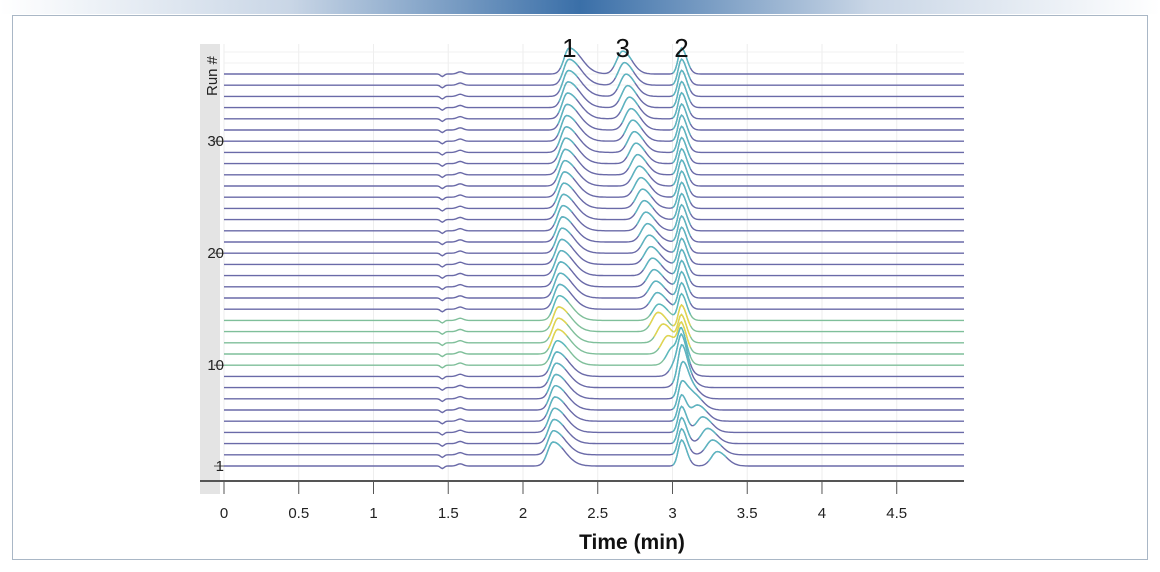 The image size is (1160, 572). Describe the element at coordinates (215, 141) in the screenshot. I see `y-tick-label: 30` at that location.